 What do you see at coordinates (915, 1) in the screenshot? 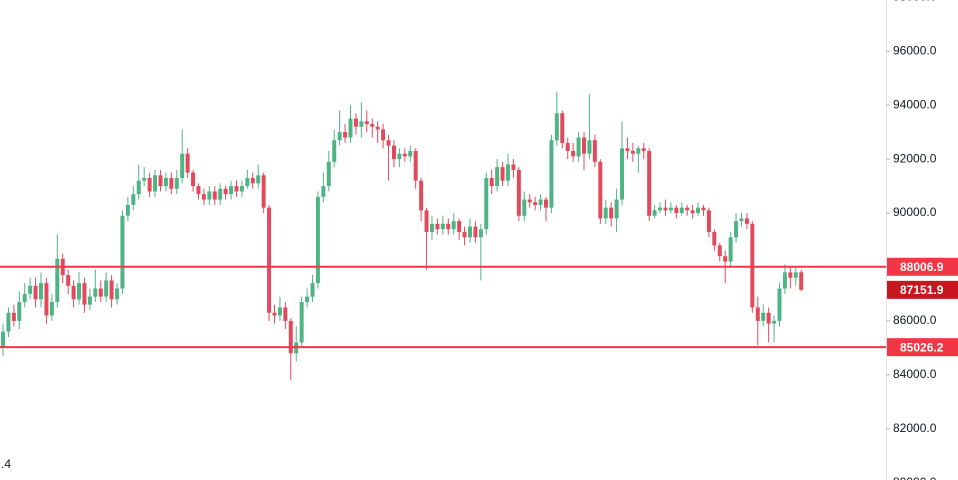
I see `y-tick-label: 98000.0` at bounding box center [915, 1].